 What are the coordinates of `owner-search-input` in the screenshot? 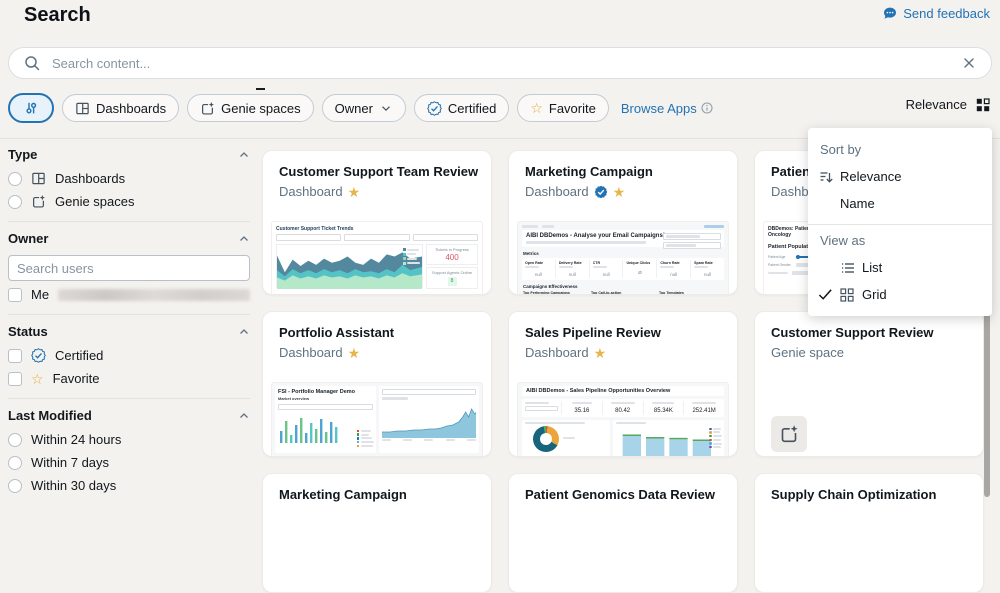 It's located at (129, 268).